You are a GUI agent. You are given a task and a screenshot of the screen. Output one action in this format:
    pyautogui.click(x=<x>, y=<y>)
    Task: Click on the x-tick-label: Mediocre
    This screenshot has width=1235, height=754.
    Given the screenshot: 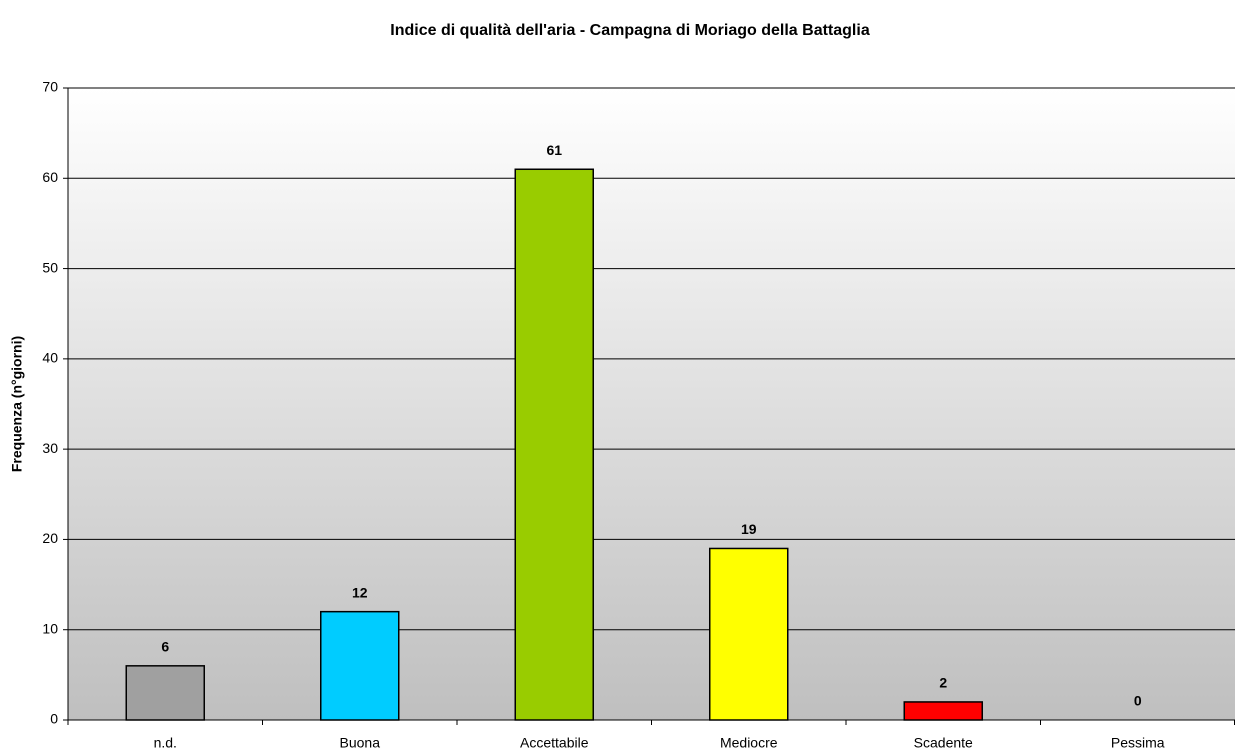 What is the action you would take?
    pyautogui.click(x=749, y=743)
    